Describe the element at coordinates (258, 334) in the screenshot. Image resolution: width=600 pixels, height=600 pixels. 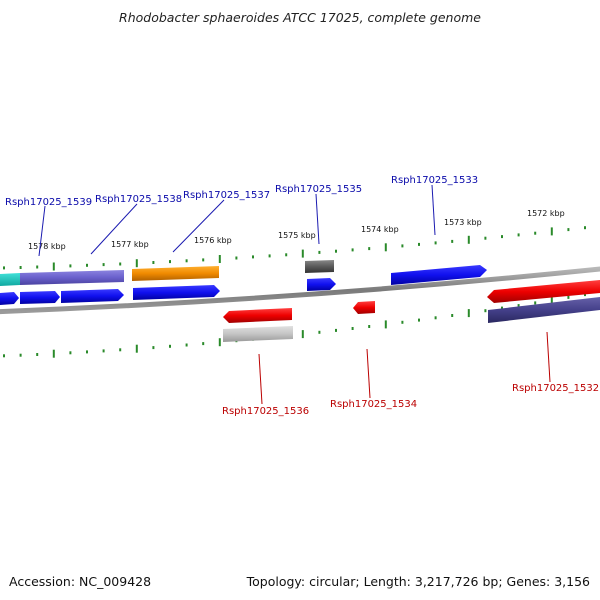
I see `gene-grey` at that location.